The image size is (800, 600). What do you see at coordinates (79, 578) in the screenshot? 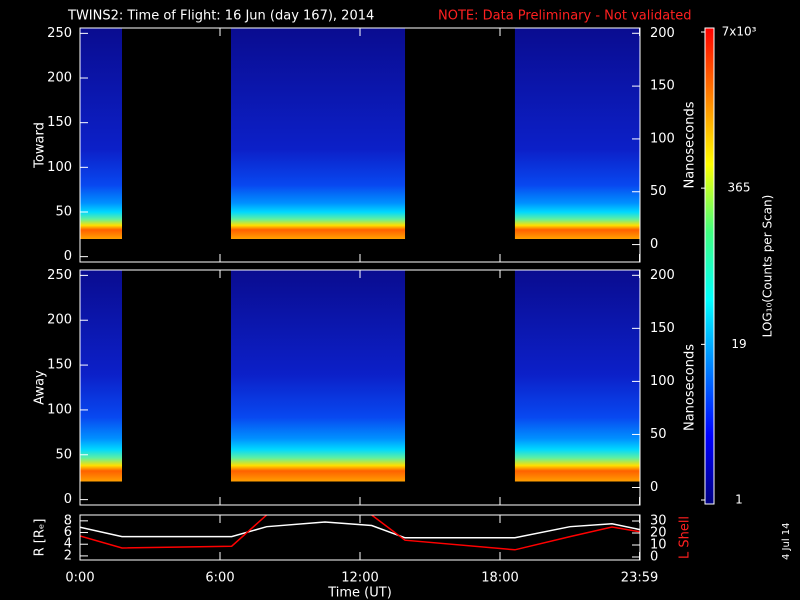
I see `x-tick-label: 0:00` at bounding box center [79, 578].